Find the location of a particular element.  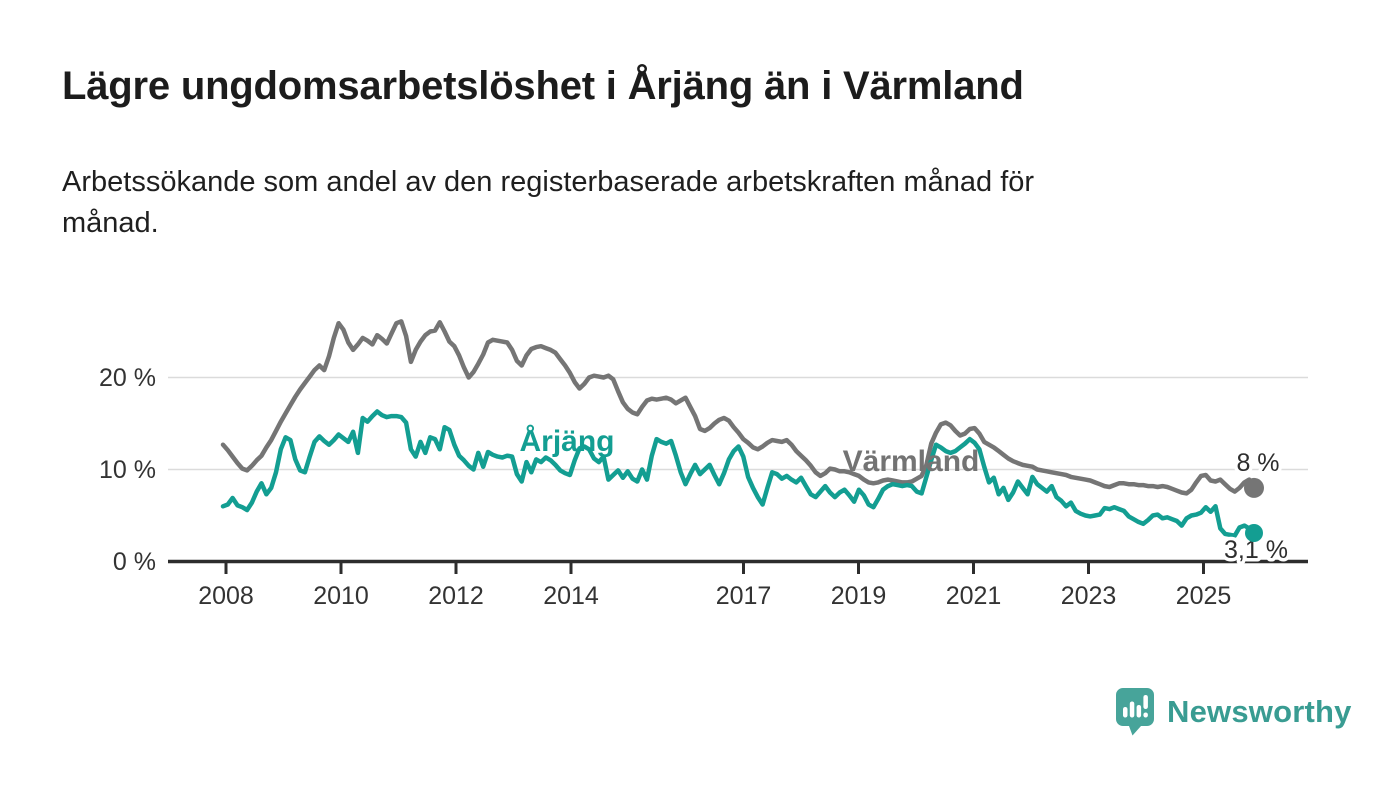

x-tick-label-2012: 2012 is located at coordinates (456, 596).